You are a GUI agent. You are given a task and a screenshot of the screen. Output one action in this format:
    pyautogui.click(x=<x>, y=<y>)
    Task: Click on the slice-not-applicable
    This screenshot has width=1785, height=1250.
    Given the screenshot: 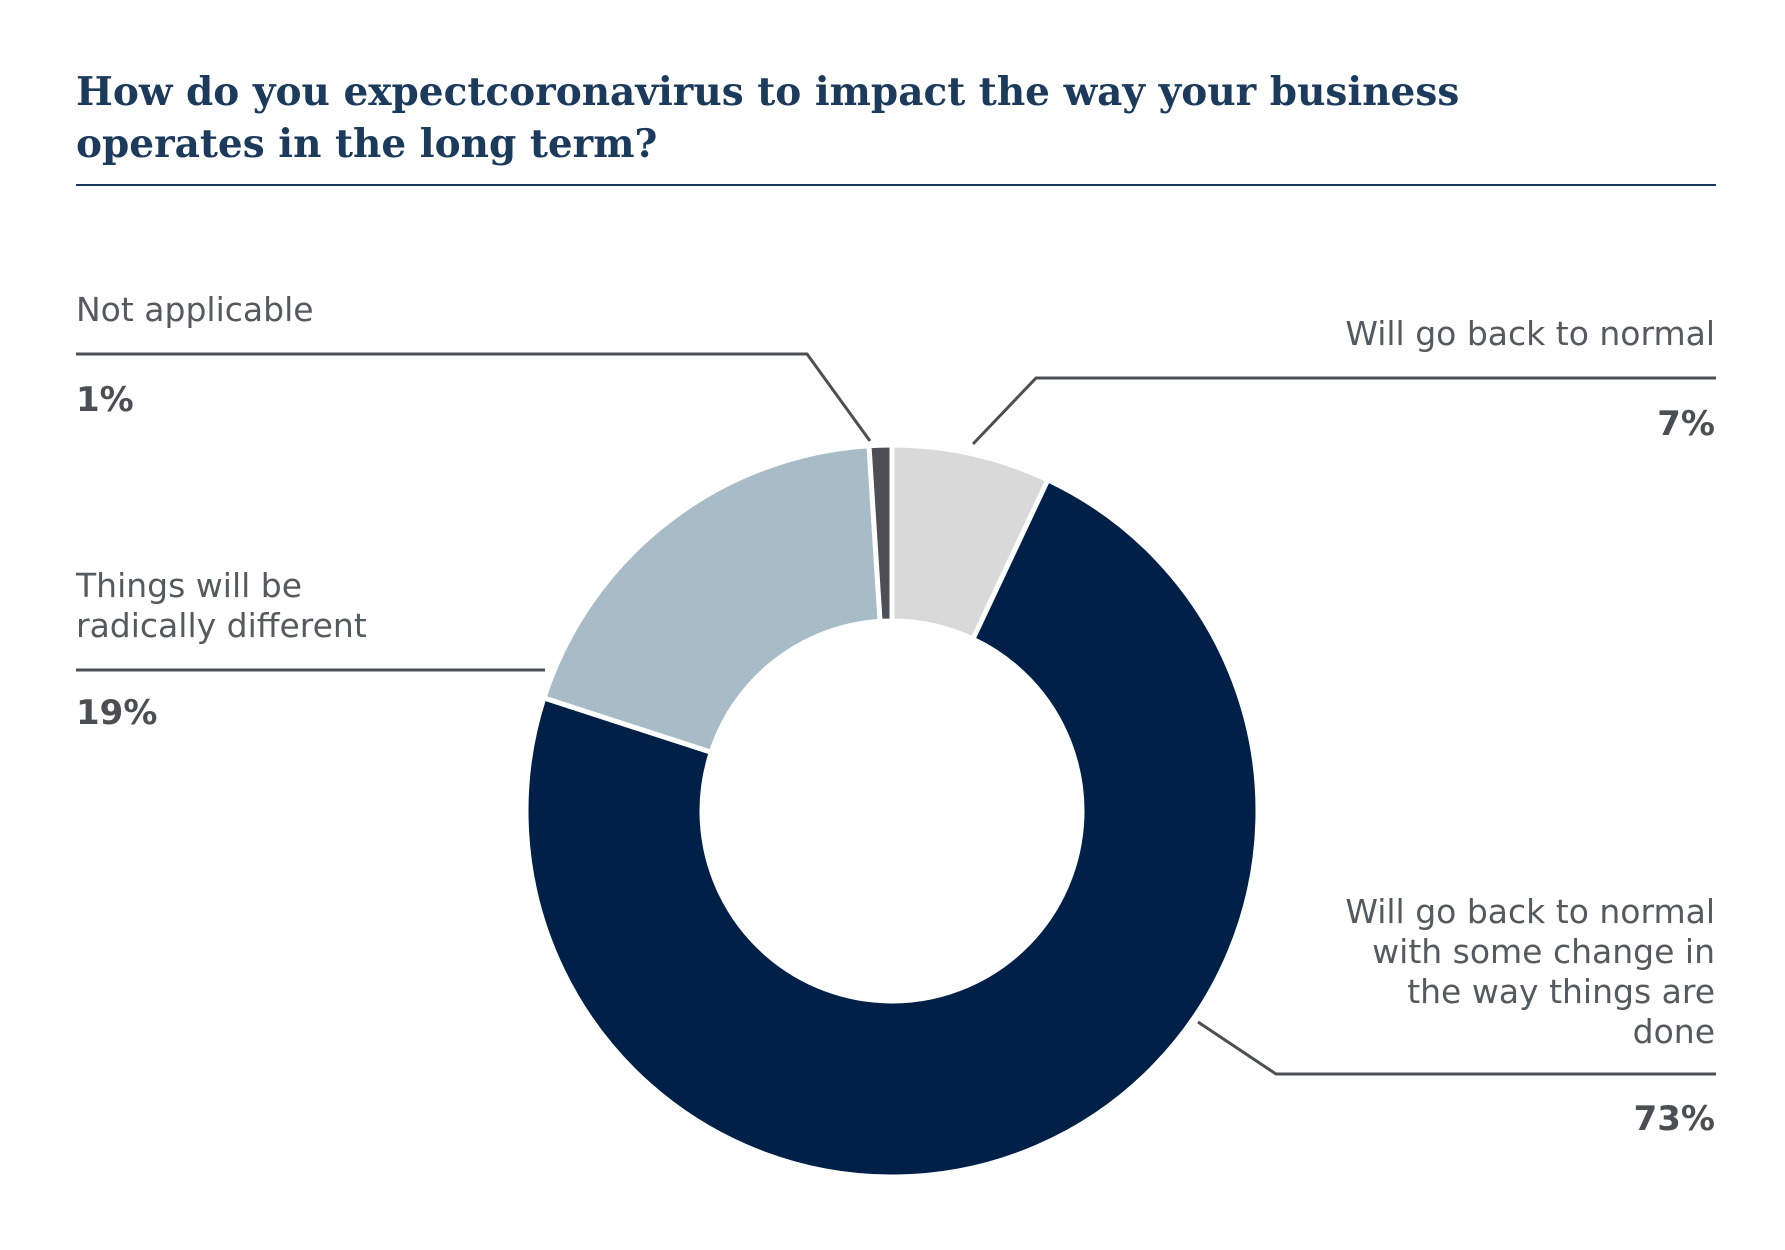 What is the action you would take?
    pyautogui.click(x=880, y=533)
    